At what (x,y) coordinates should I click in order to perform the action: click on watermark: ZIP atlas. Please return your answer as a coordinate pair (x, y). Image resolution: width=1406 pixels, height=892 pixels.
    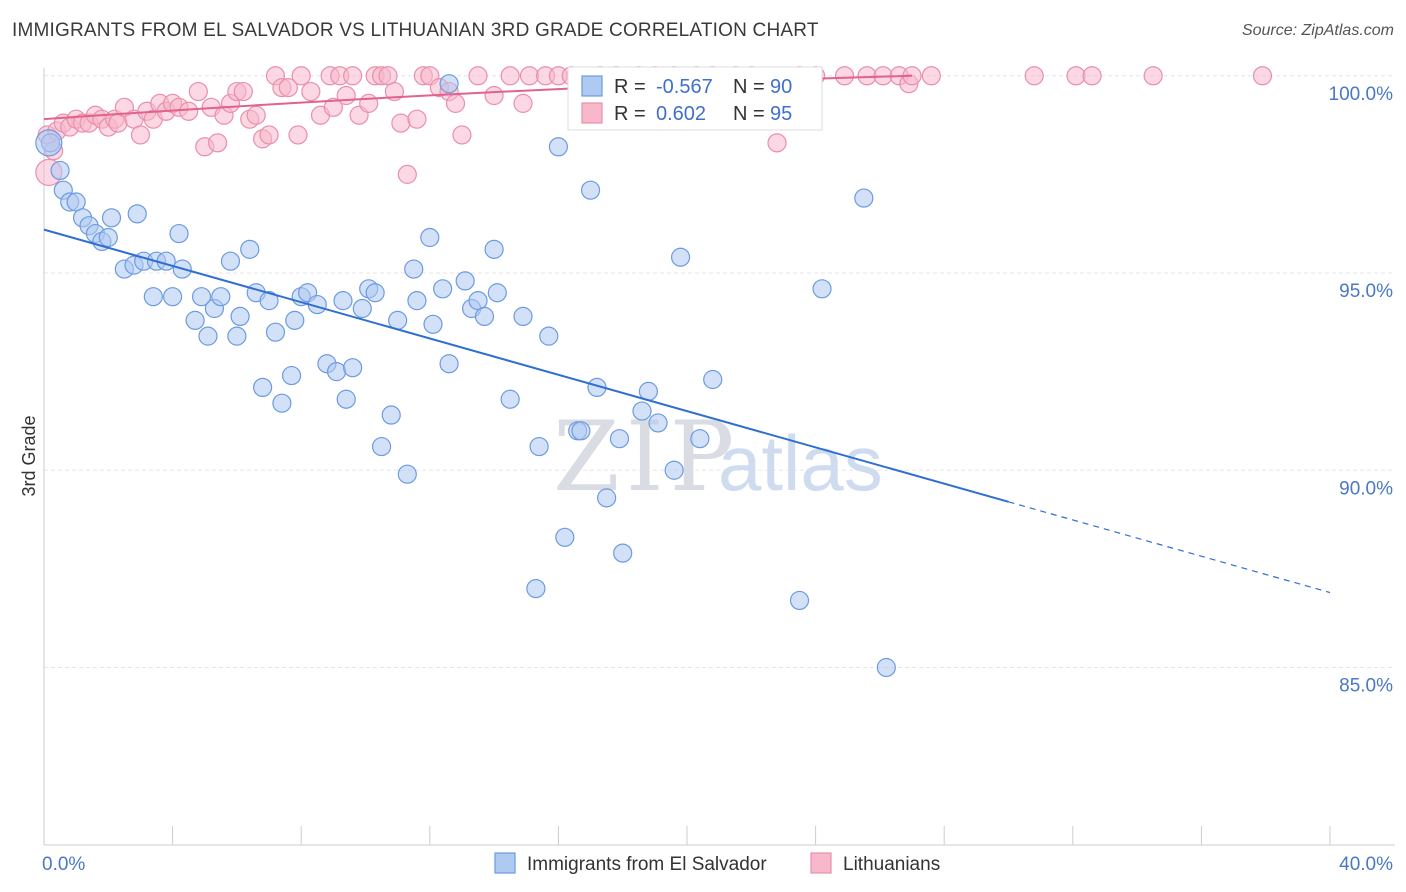
    Looking at the image, I should click on (718, 457).